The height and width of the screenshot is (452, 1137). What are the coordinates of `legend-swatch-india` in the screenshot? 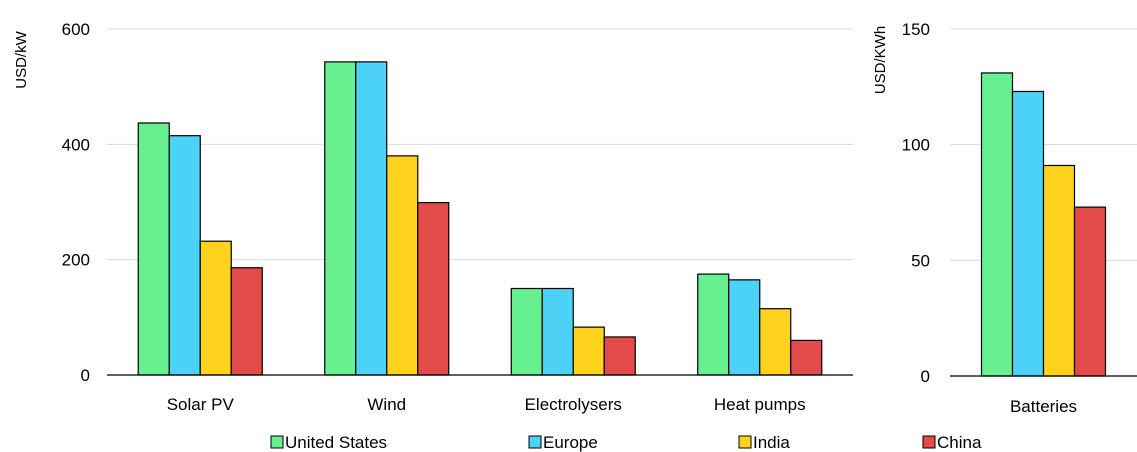 It's located at (745, 442).